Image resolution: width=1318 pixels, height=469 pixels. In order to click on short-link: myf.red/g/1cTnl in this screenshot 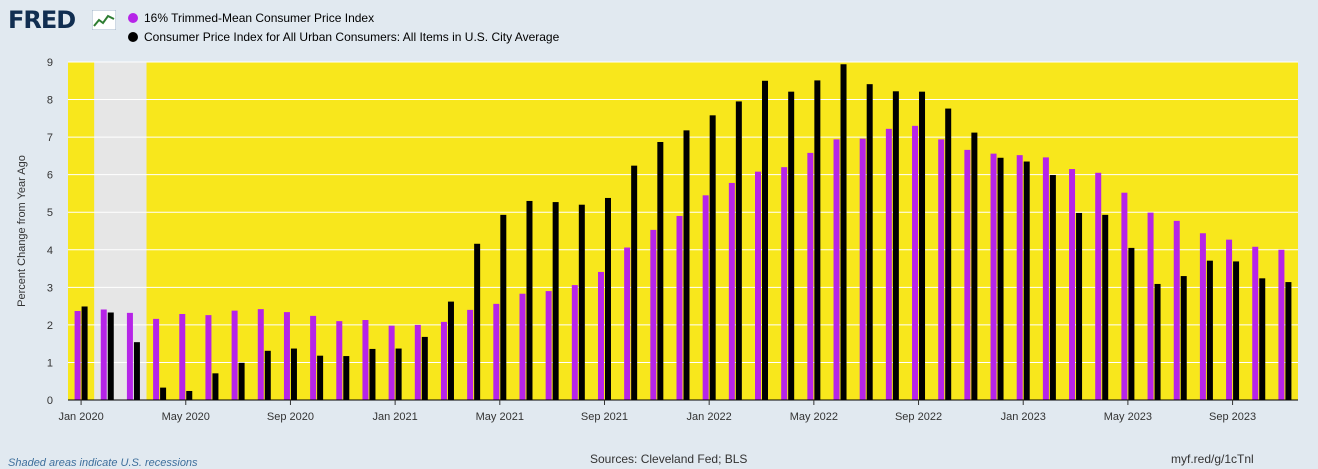, I will do `click(1212, 459)`.